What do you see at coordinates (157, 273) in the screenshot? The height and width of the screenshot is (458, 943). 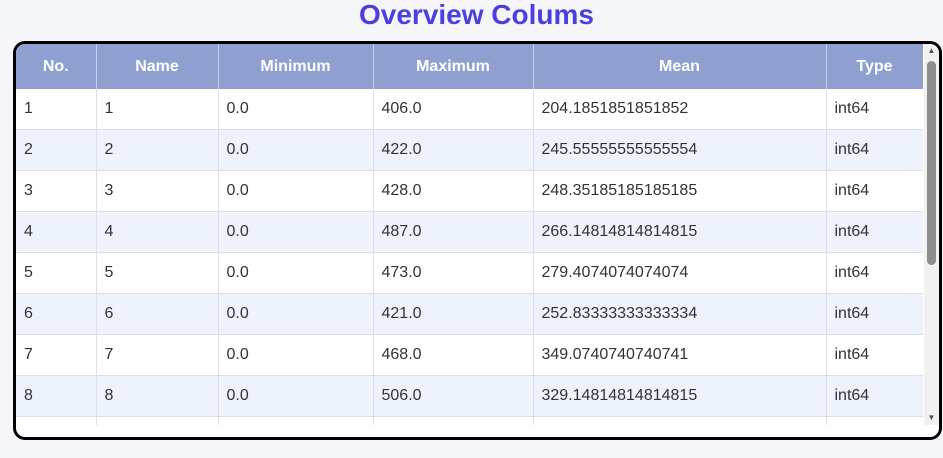 I see `cell-name: 5` at bounding box center [157, 273].